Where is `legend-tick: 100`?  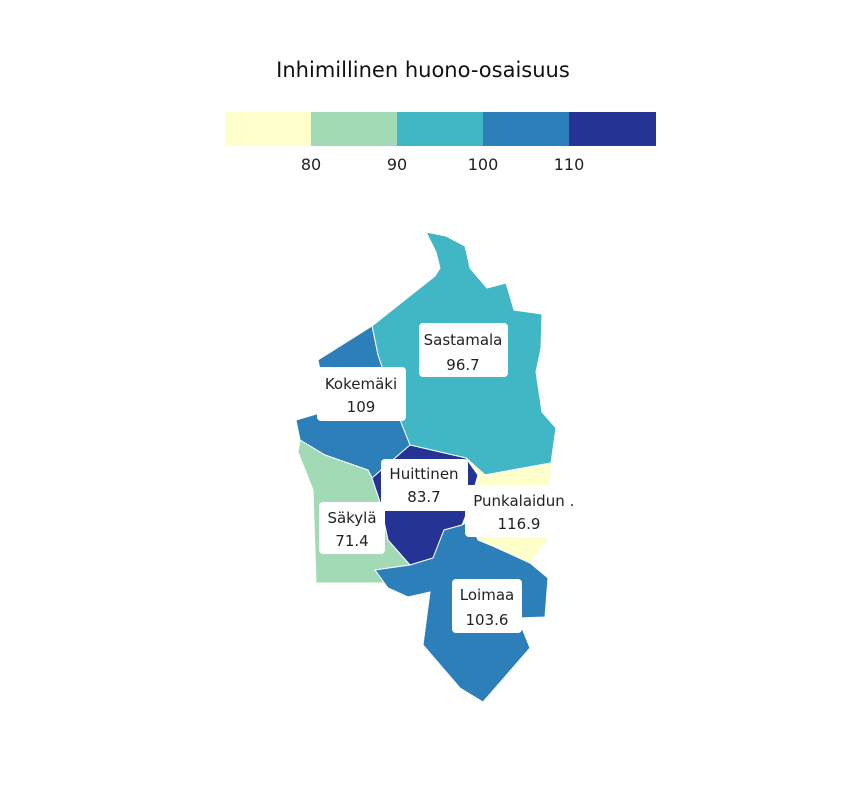
legend-tick: 100 is located at coordinates (483, 164).